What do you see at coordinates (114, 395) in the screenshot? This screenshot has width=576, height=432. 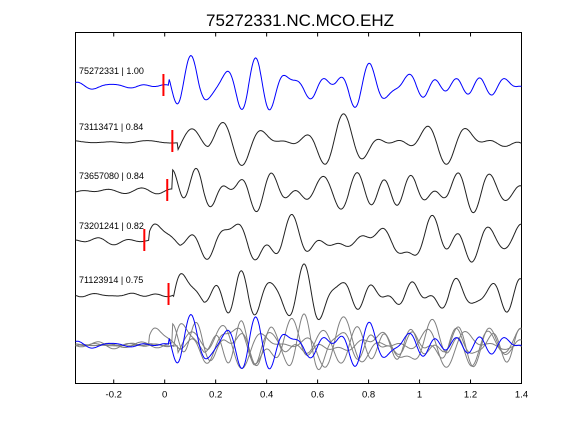 I see `x-tick-label: -0.2` at bounding box center [114, 395].